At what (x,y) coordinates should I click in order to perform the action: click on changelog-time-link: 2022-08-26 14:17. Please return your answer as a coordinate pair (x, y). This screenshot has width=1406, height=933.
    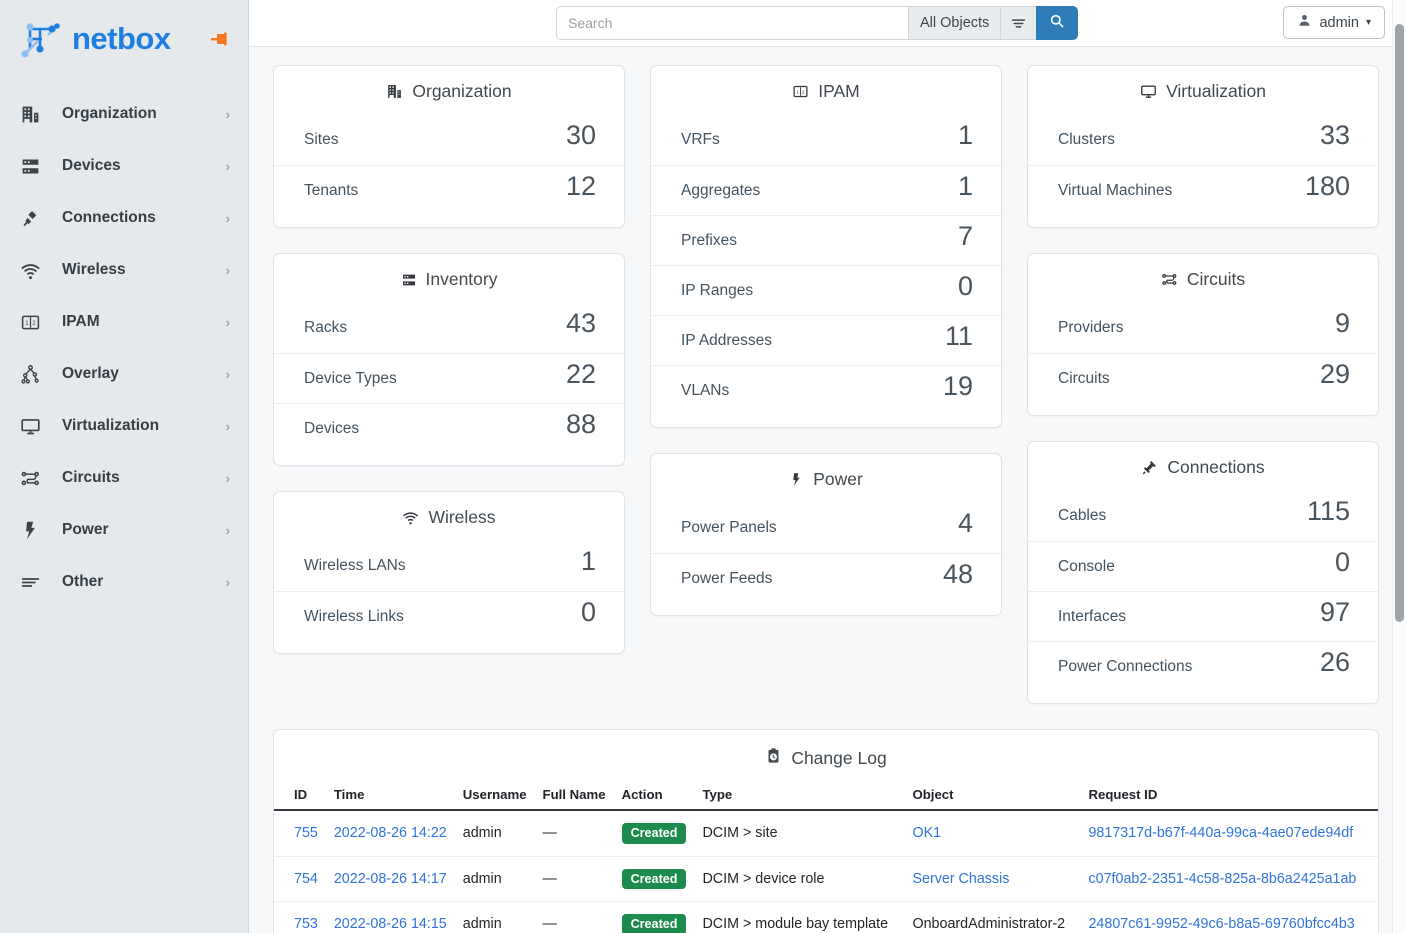
    Looking at the image, I should click on (390, 878).